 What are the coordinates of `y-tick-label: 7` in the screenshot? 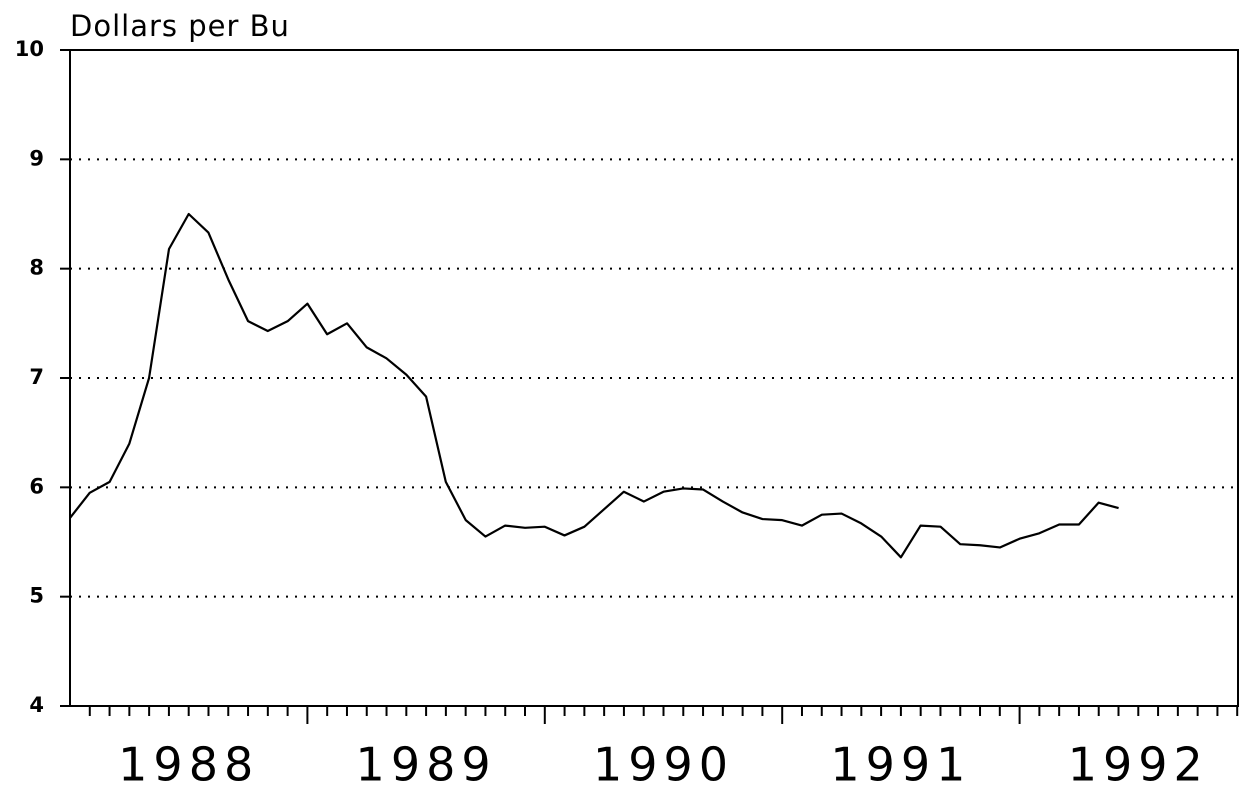 It's located at (36, 377).